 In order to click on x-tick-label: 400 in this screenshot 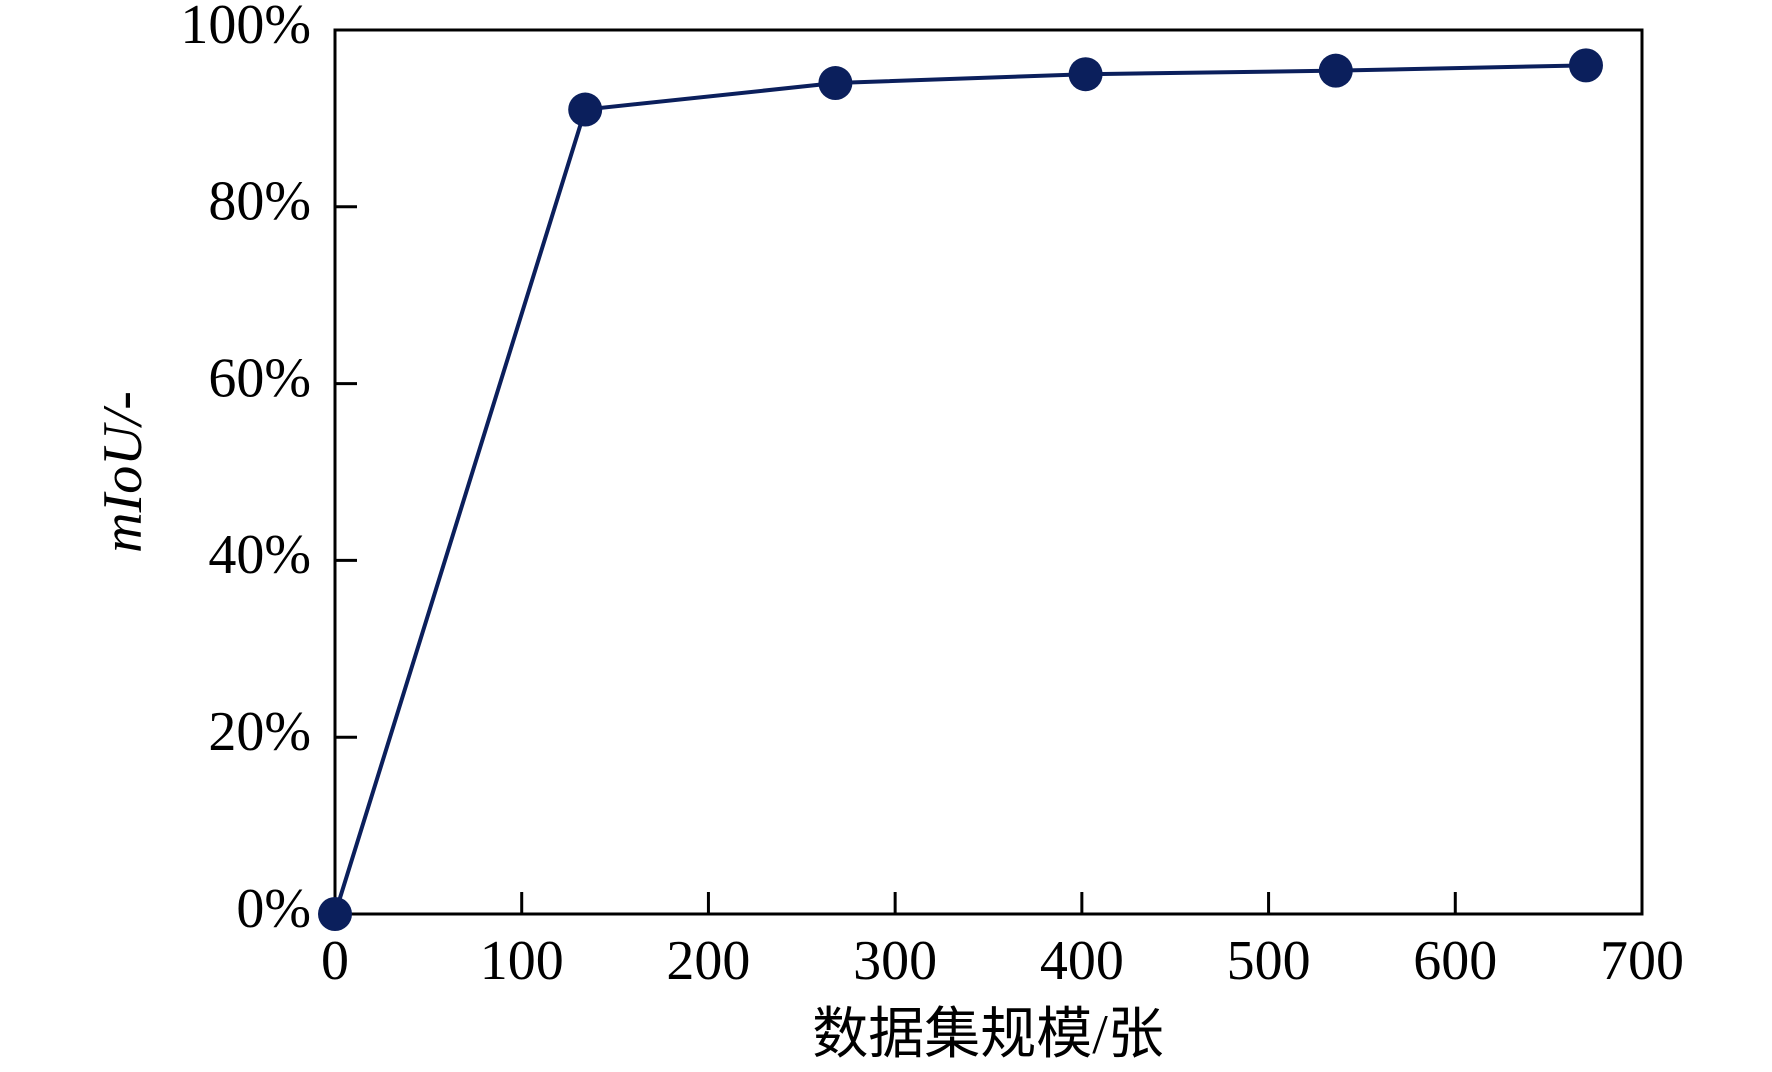, I will do `click(1082, 961)`.